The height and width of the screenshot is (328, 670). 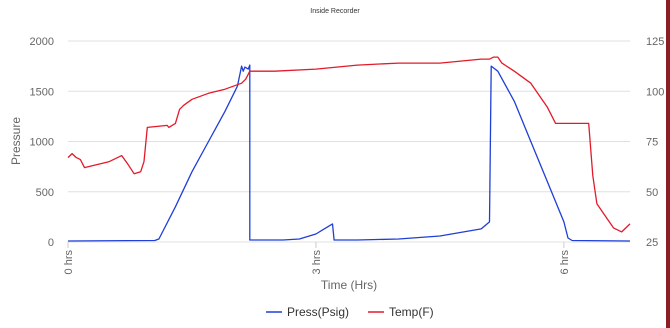 I want to click on y2-tick-label: 100, so click(x=655, y=92).